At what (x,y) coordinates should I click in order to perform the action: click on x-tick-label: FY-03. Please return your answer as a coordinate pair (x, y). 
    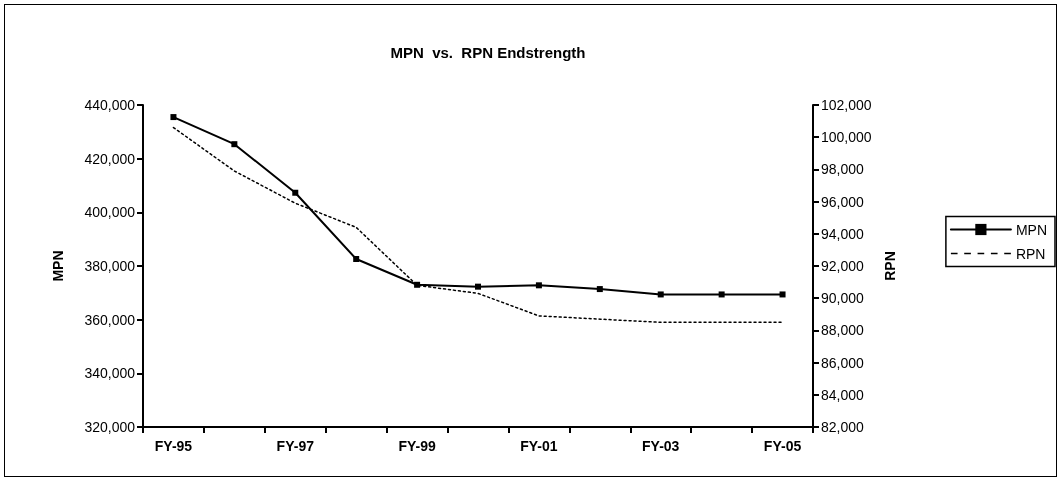
    Looking at the image, I should click on (661, 446).